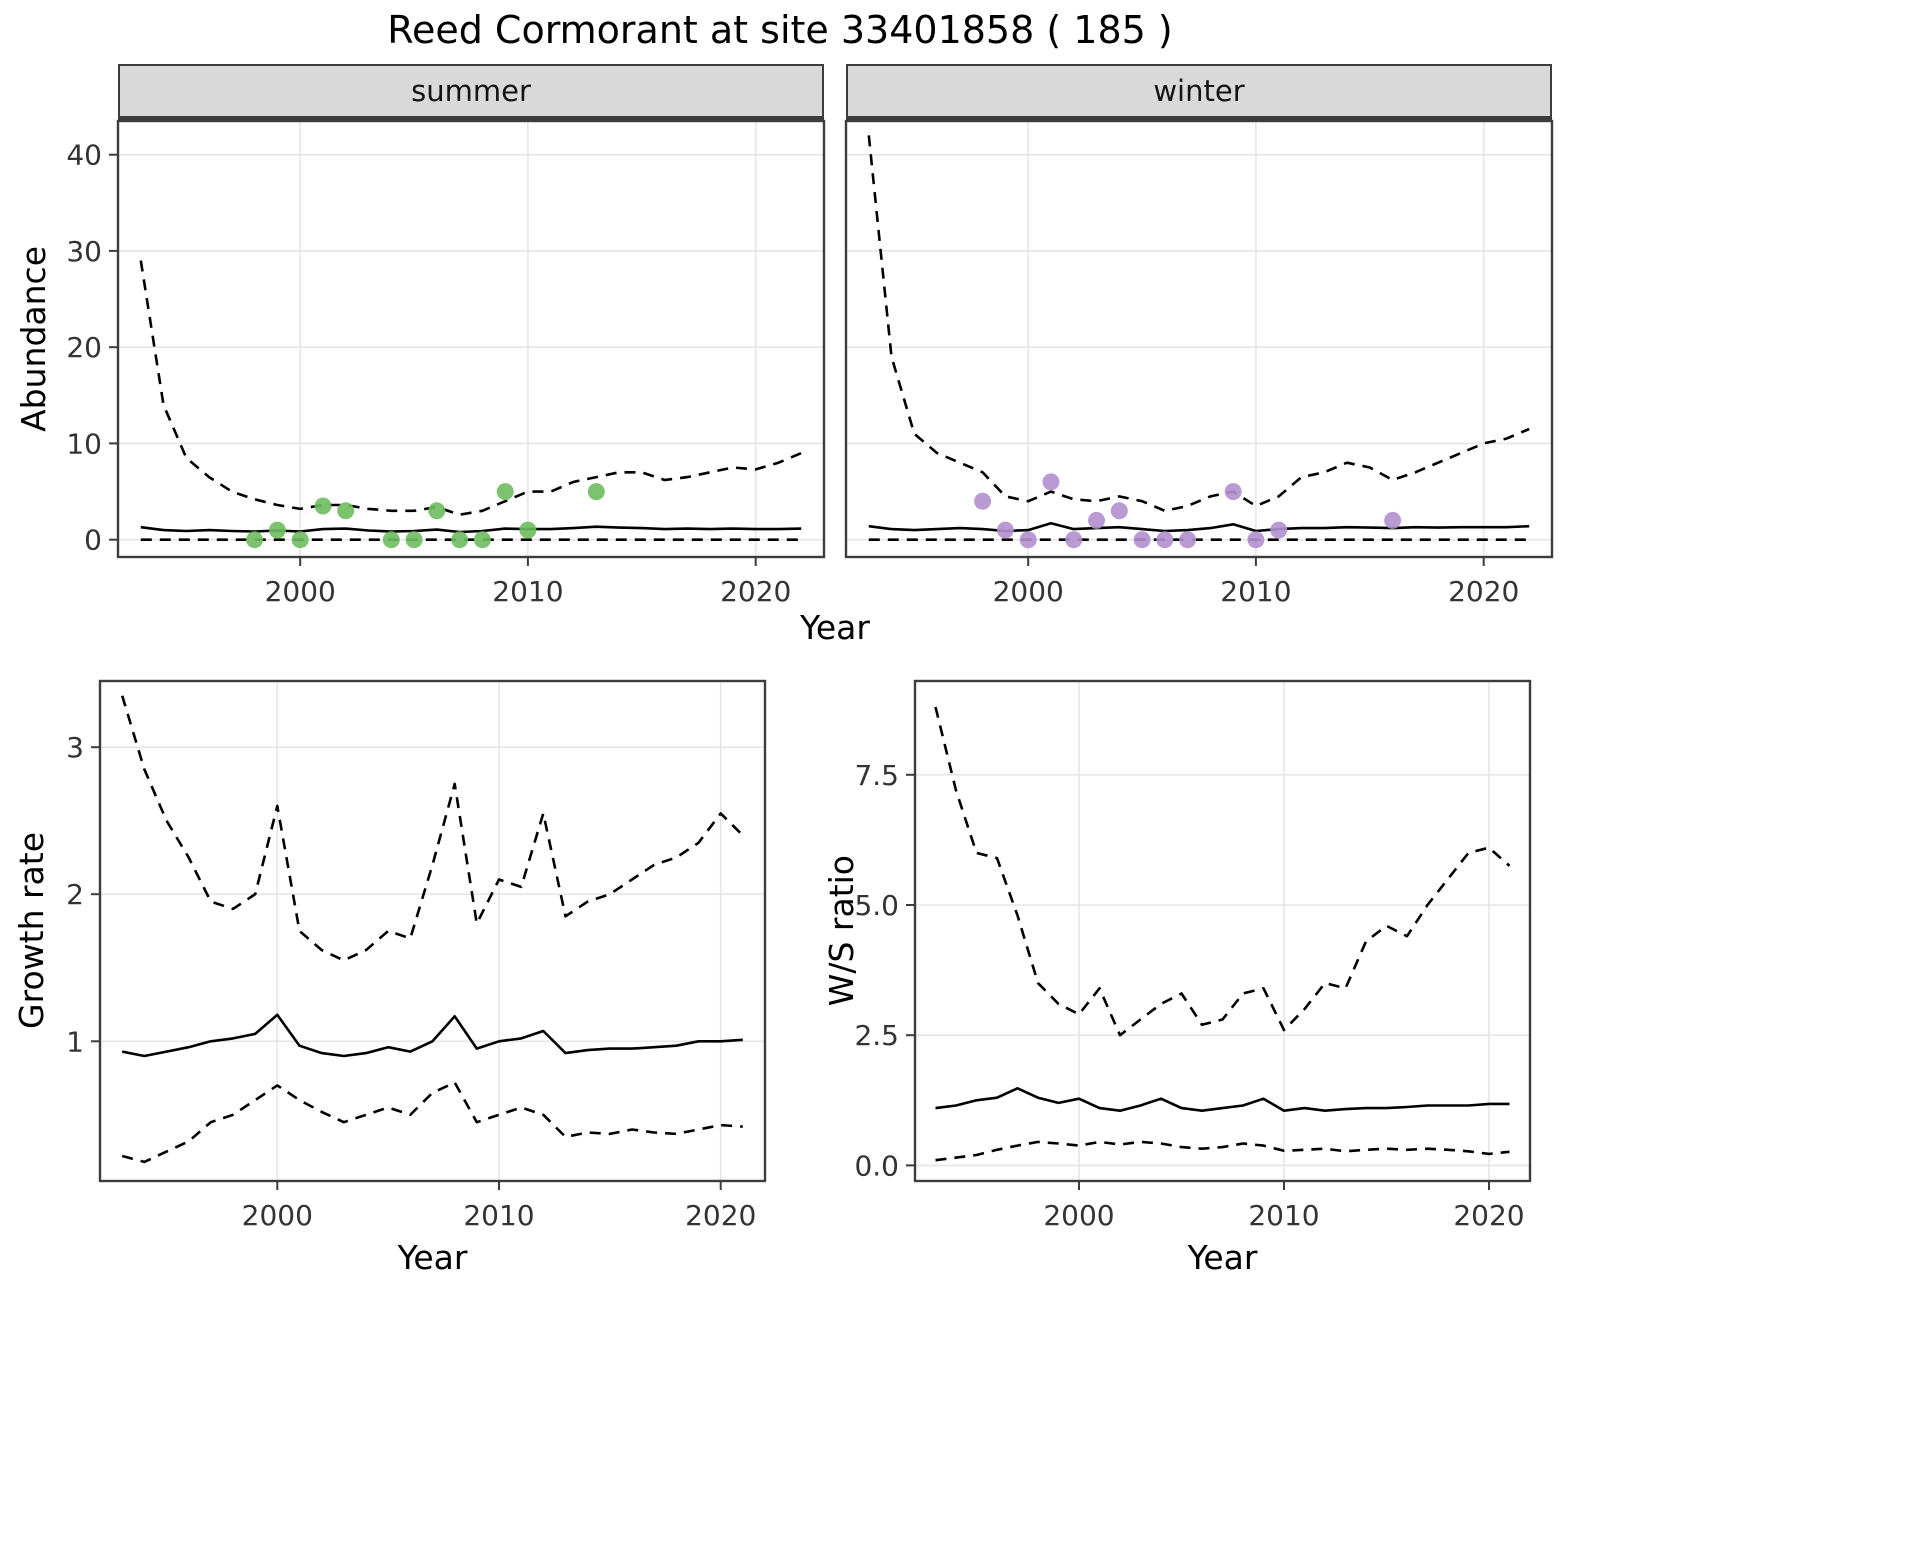 This screenshot has height=1560, width=1920. I want to click on chart-title: Reed Cormorant at site 33401858 ( 185 ), so click(780, 30).